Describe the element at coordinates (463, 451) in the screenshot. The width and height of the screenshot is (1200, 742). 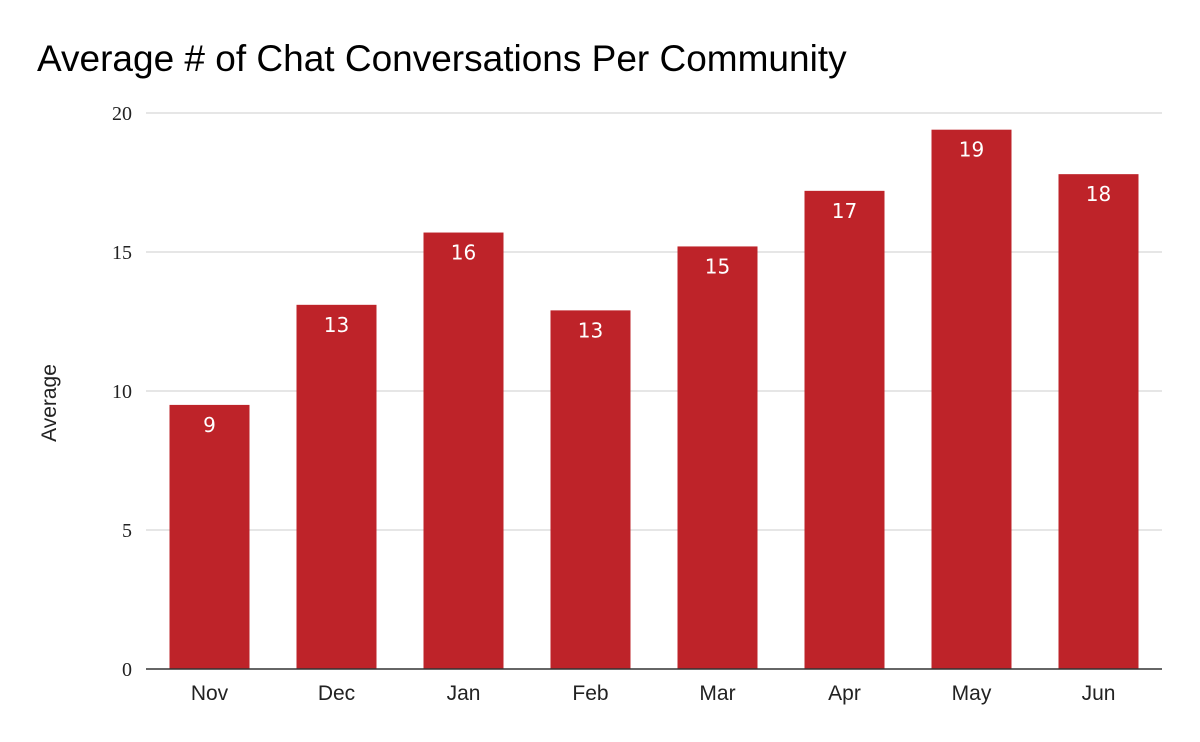
I see `bar-jan` at that location.